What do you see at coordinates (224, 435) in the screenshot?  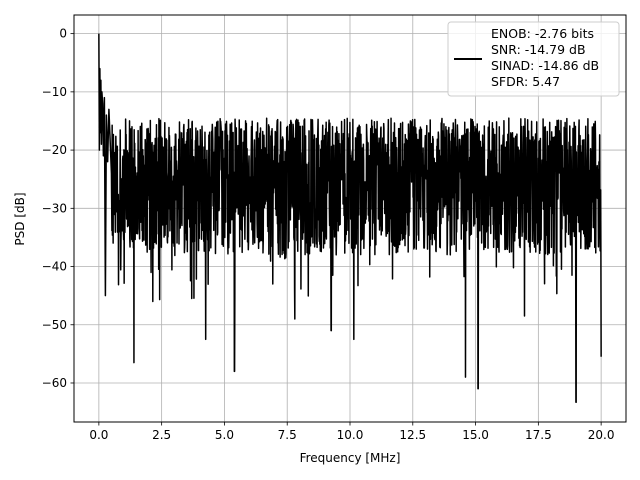 I see `x-tick-label: 5.0` at bounding box center [224, 435].